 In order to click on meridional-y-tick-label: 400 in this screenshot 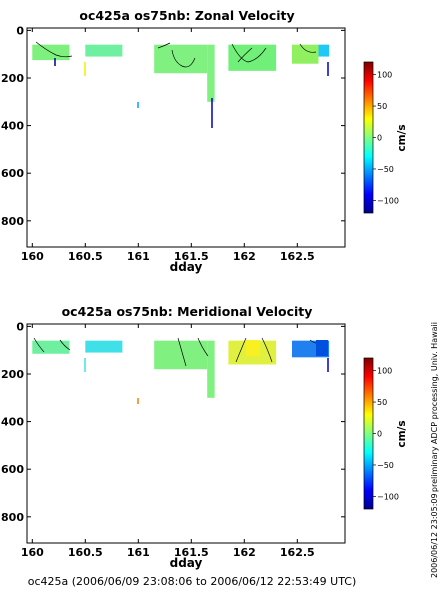, I will do `click(12, 422)`.